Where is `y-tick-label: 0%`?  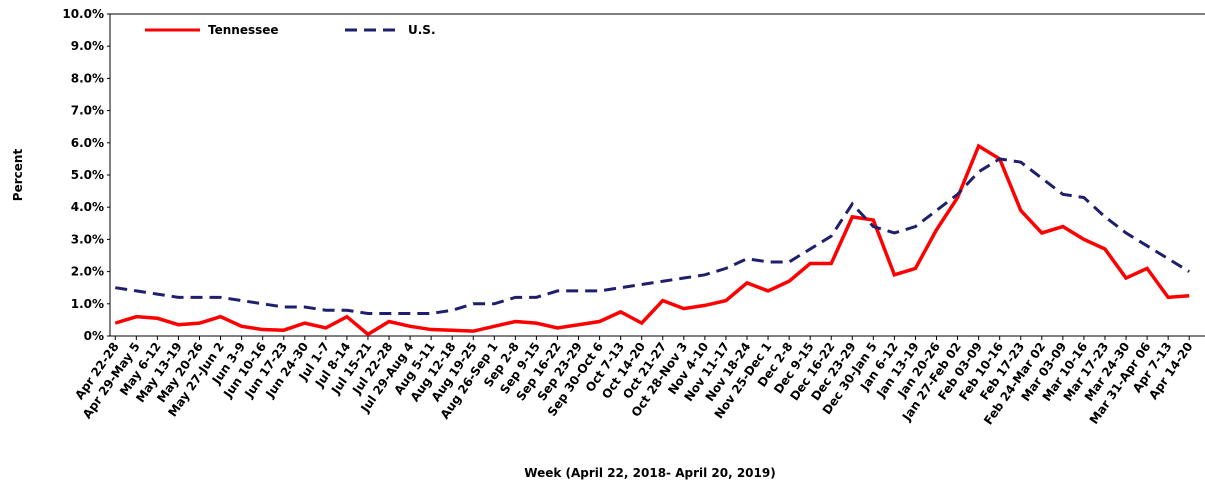 y-tick-label: 0% is located at coordinates (94, 336).